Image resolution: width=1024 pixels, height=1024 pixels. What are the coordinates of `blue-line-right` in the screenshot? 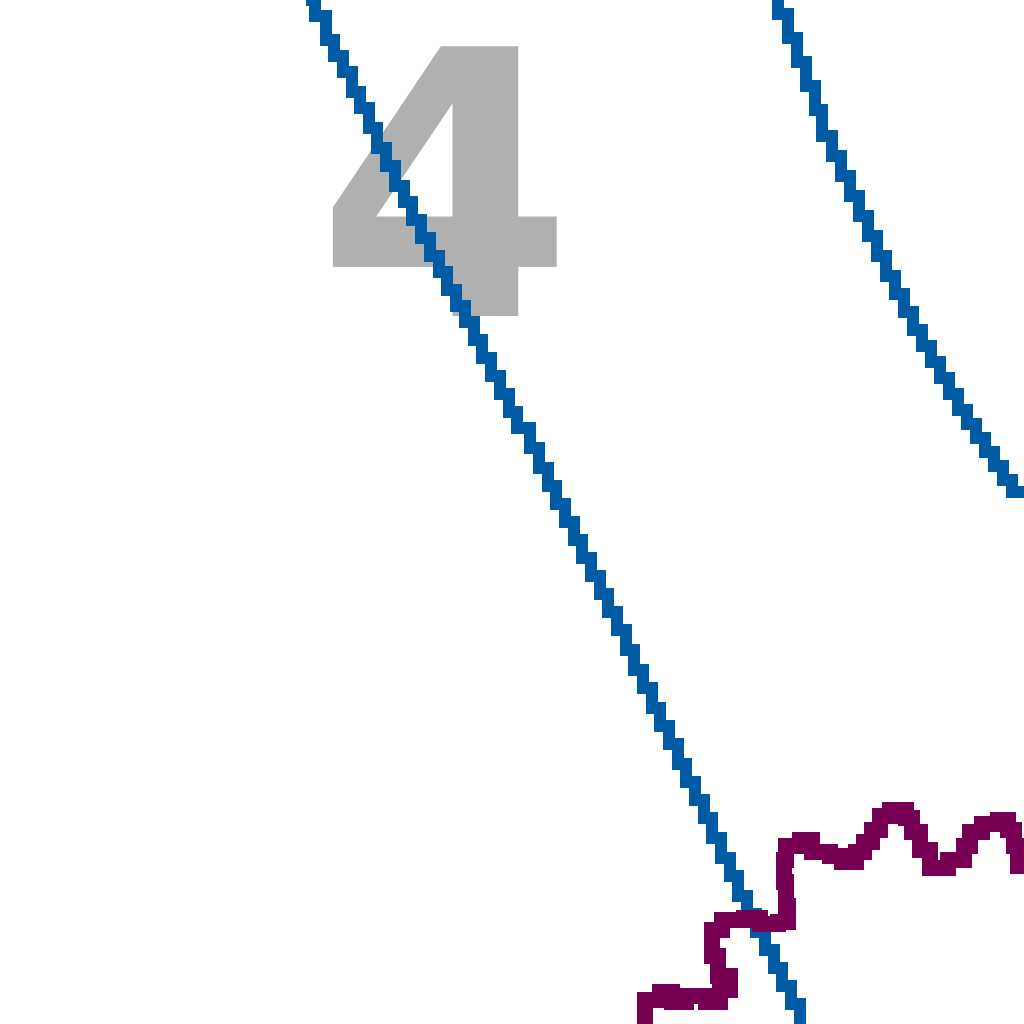 It's located at (898, 249).